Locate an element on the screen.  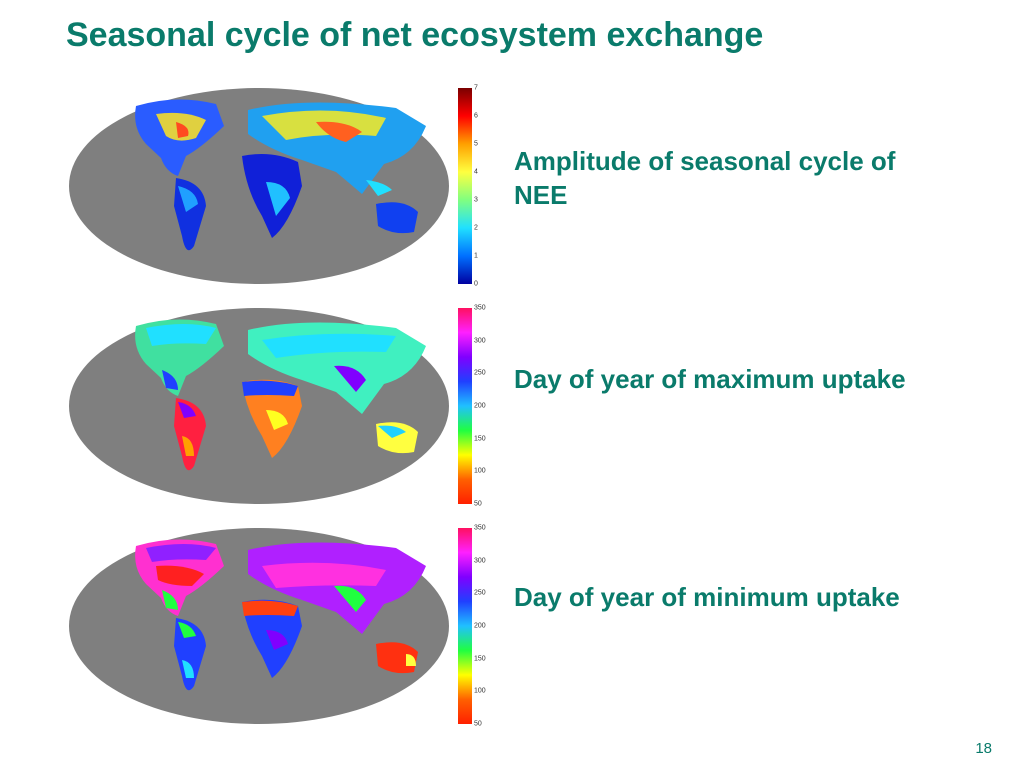
colorbar-tick-label: 1 is located at coordinates (476, 256).